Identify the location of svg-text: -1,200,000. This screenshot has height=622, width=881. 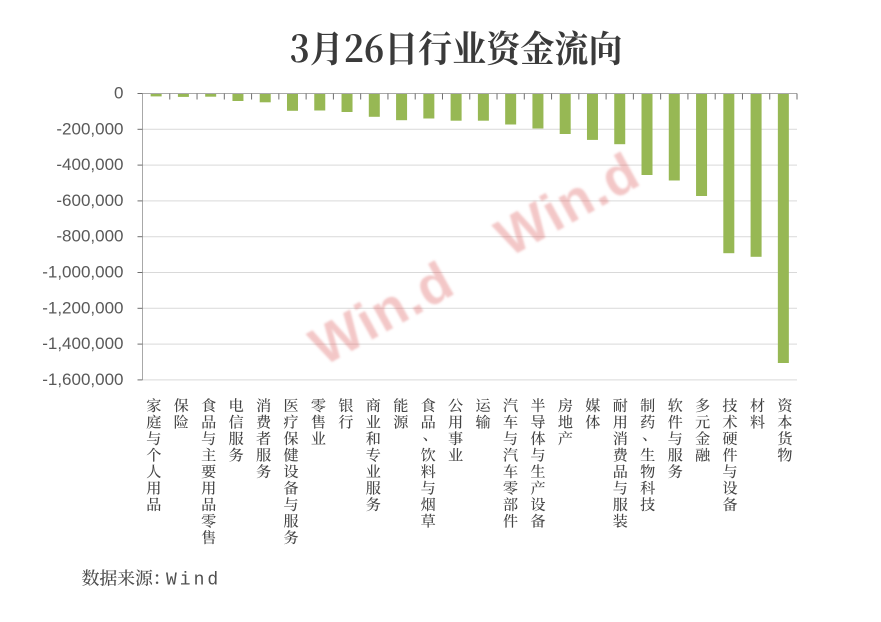
(82, 307).